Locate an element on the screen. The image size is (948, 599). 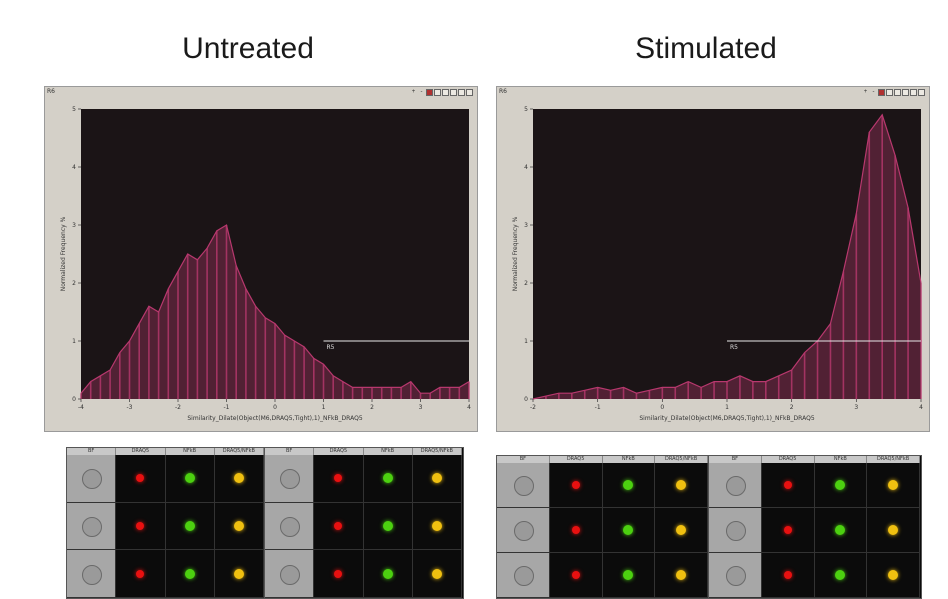
x-tick-label: -4 is located at coordinates (81, 407).